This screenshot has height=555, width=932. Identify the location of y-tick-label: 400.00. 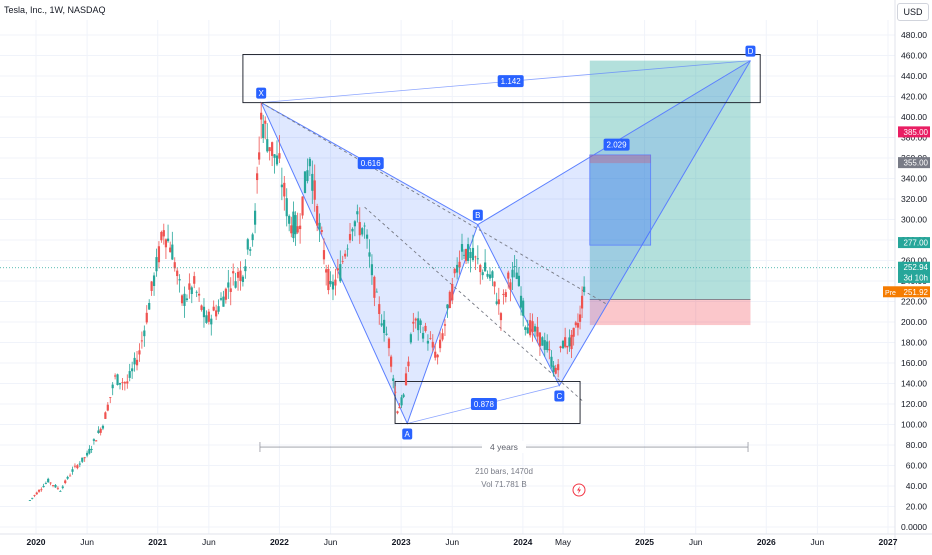
(914, 117).